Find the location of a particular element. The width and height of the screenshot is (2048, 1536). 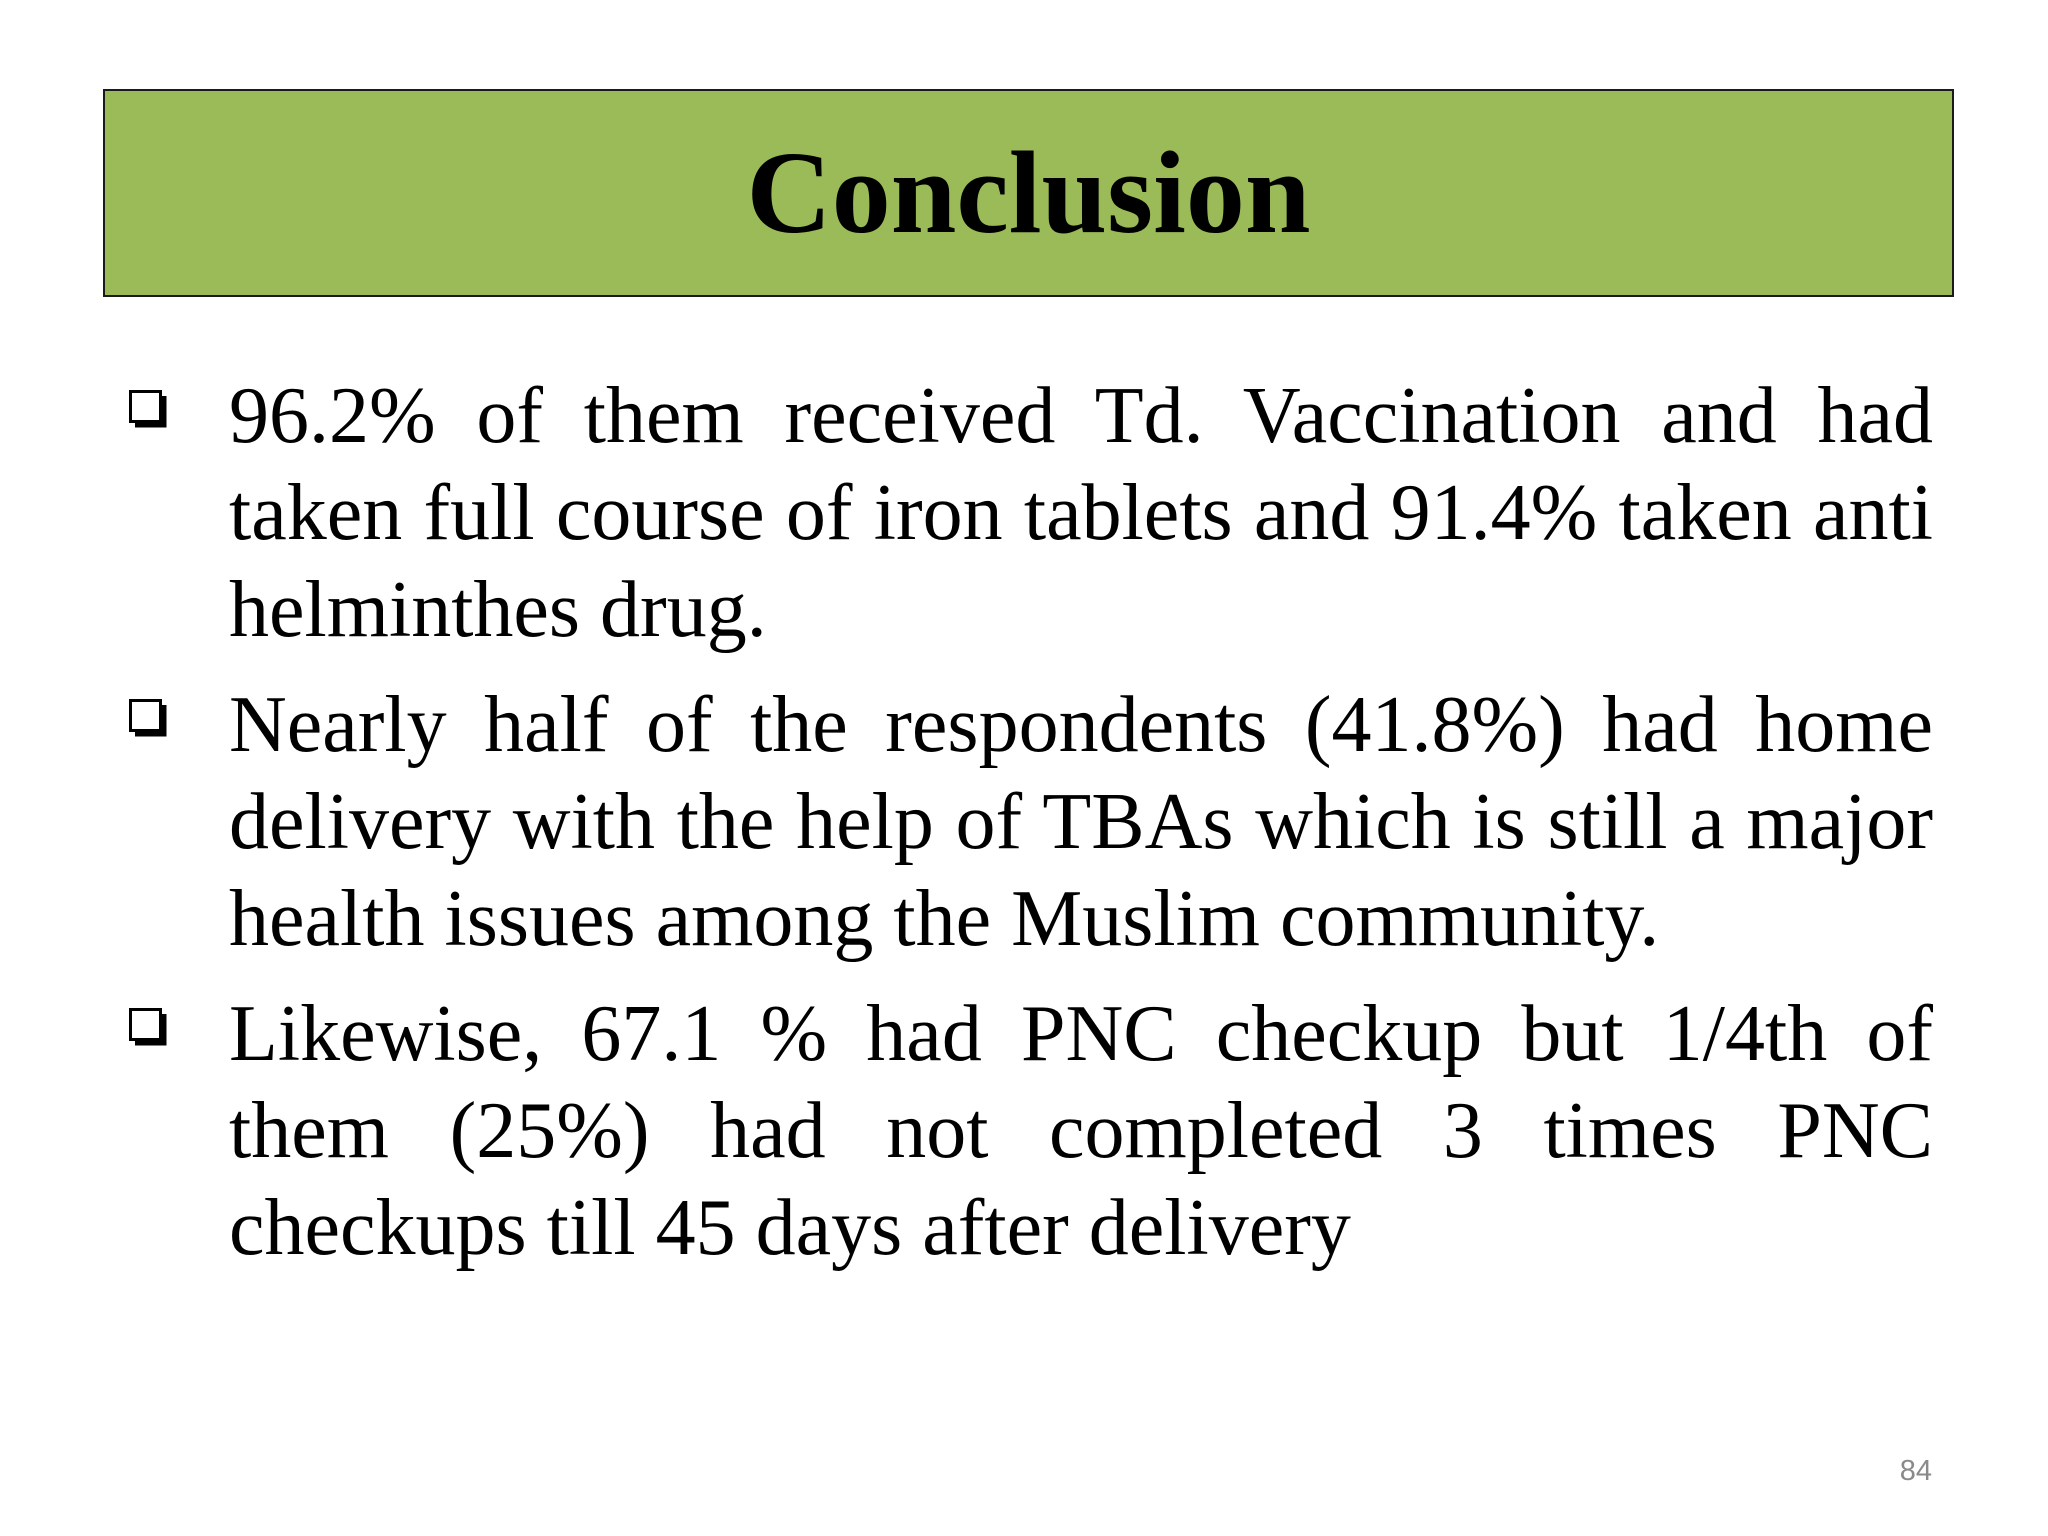

slide-title: Conclusion is located at coordinates (1028, 192).